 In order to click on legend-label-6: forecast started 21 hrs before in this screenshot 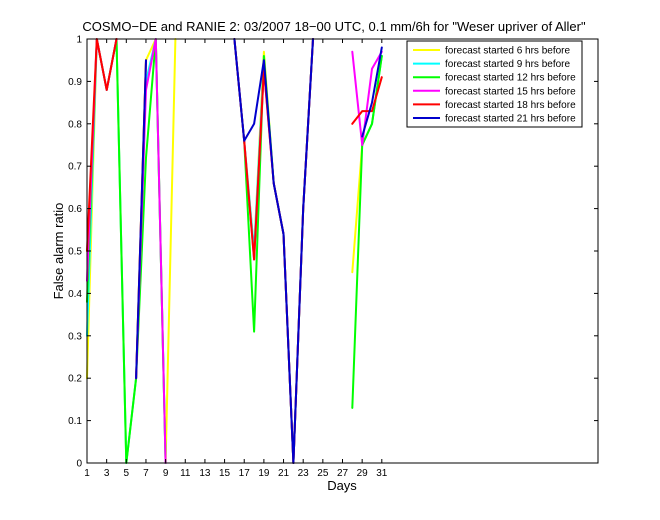, I will do `click(510, 119)`.